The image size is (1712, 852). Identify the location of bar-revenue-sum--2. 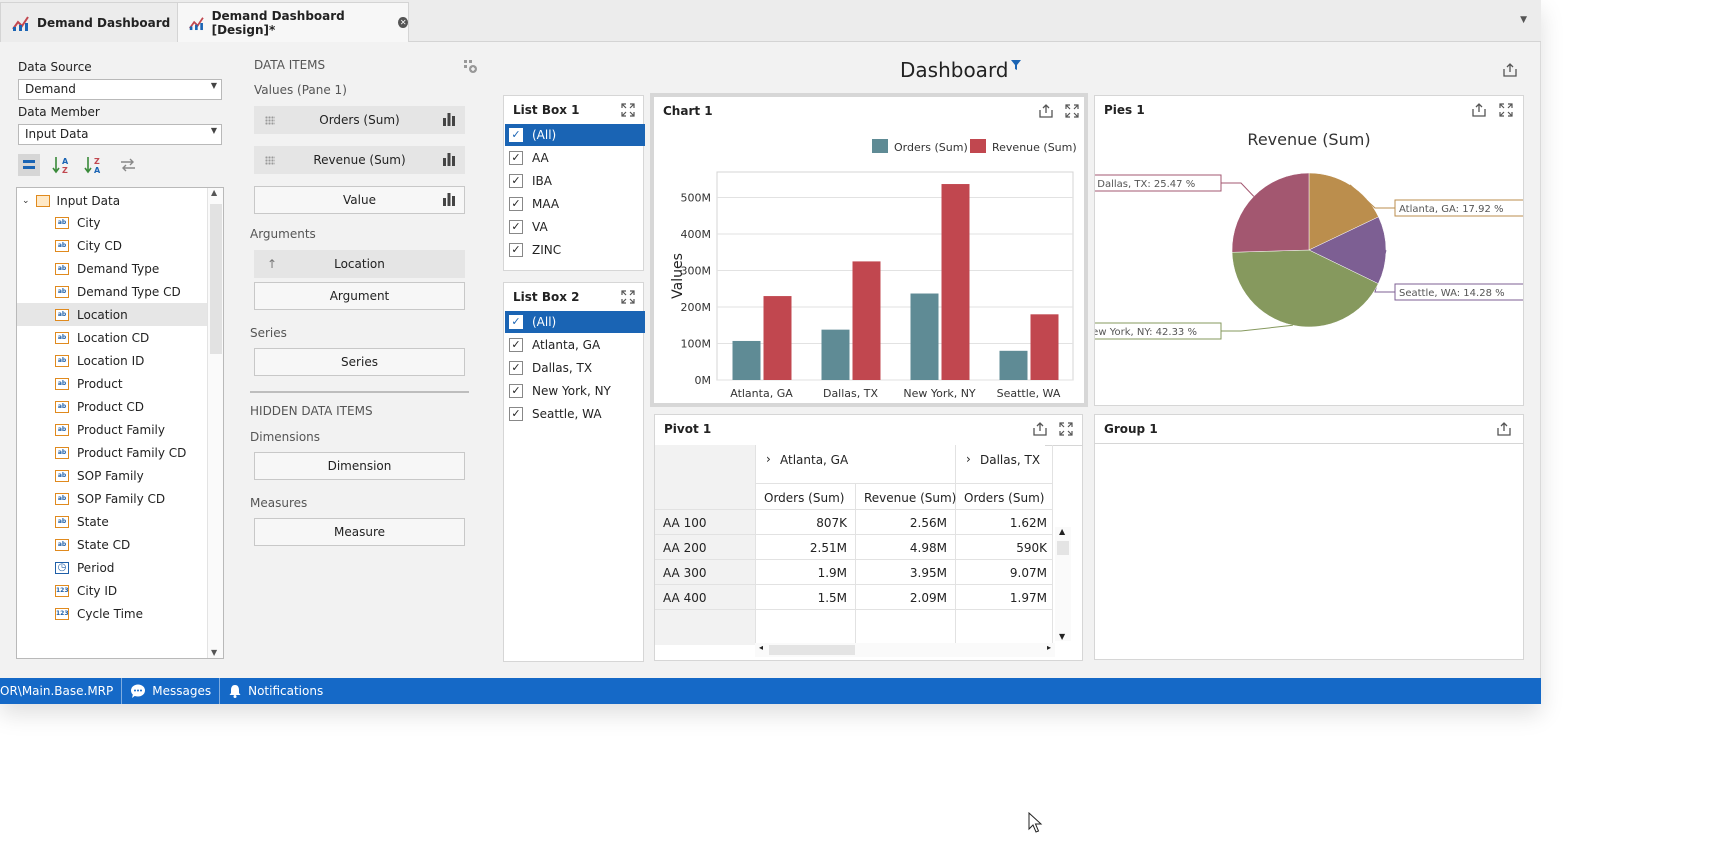
(955, 282).